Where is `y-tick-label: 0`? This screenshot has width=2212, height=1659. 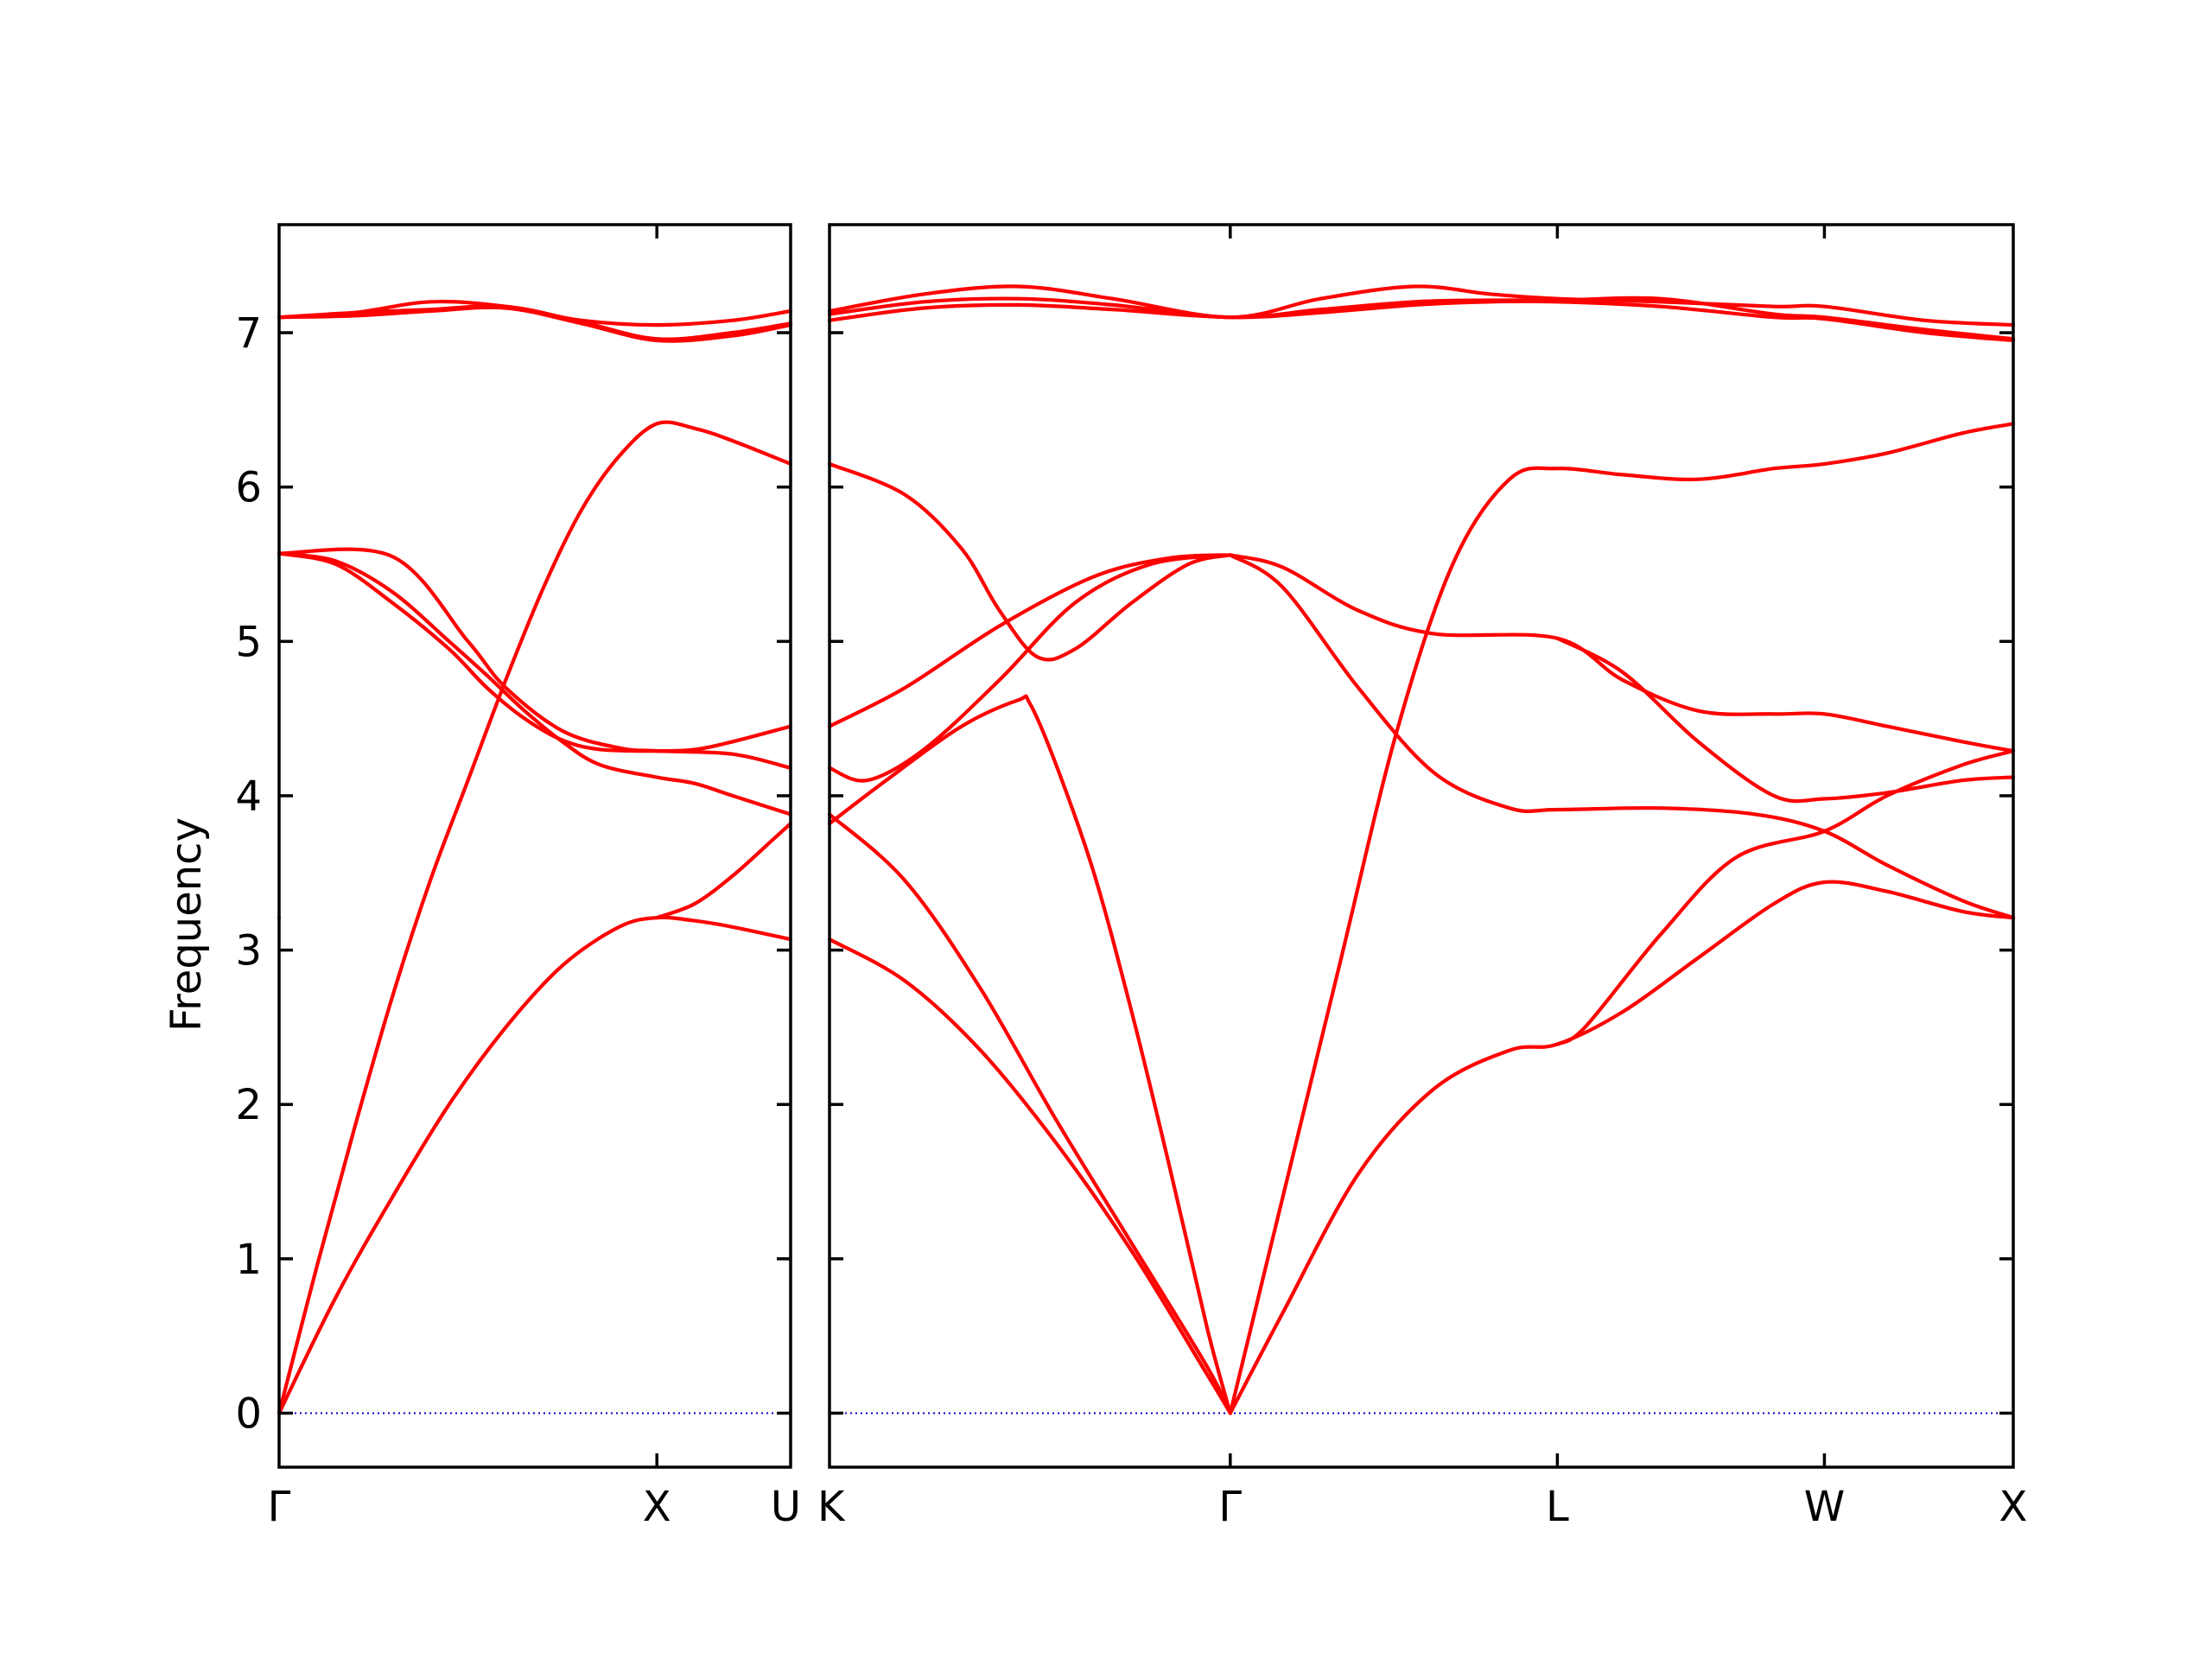 y-tick-label: 0 is located at coordinates (248, 1413).